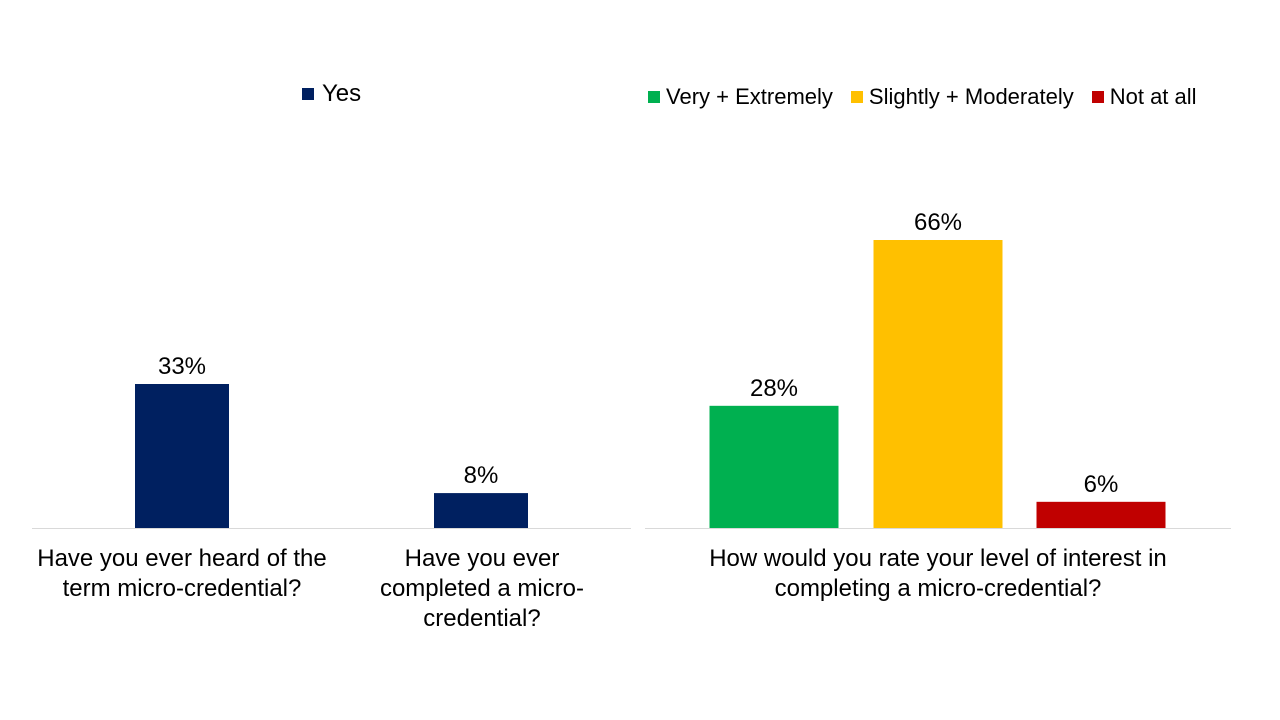  I want to click on legend-item-yes: Yes, so click(331, 94).